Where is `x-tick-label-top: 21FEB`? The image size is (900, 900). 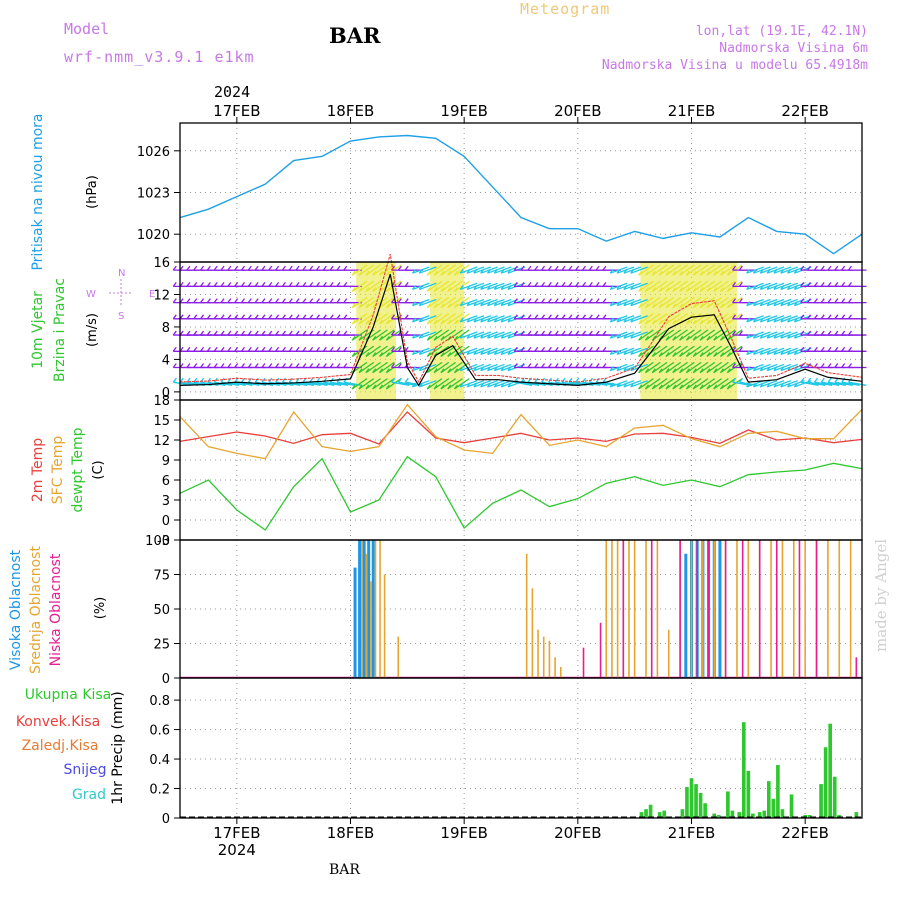 x-tick-label-top: 21FEB is located at coordinates (691, 111).